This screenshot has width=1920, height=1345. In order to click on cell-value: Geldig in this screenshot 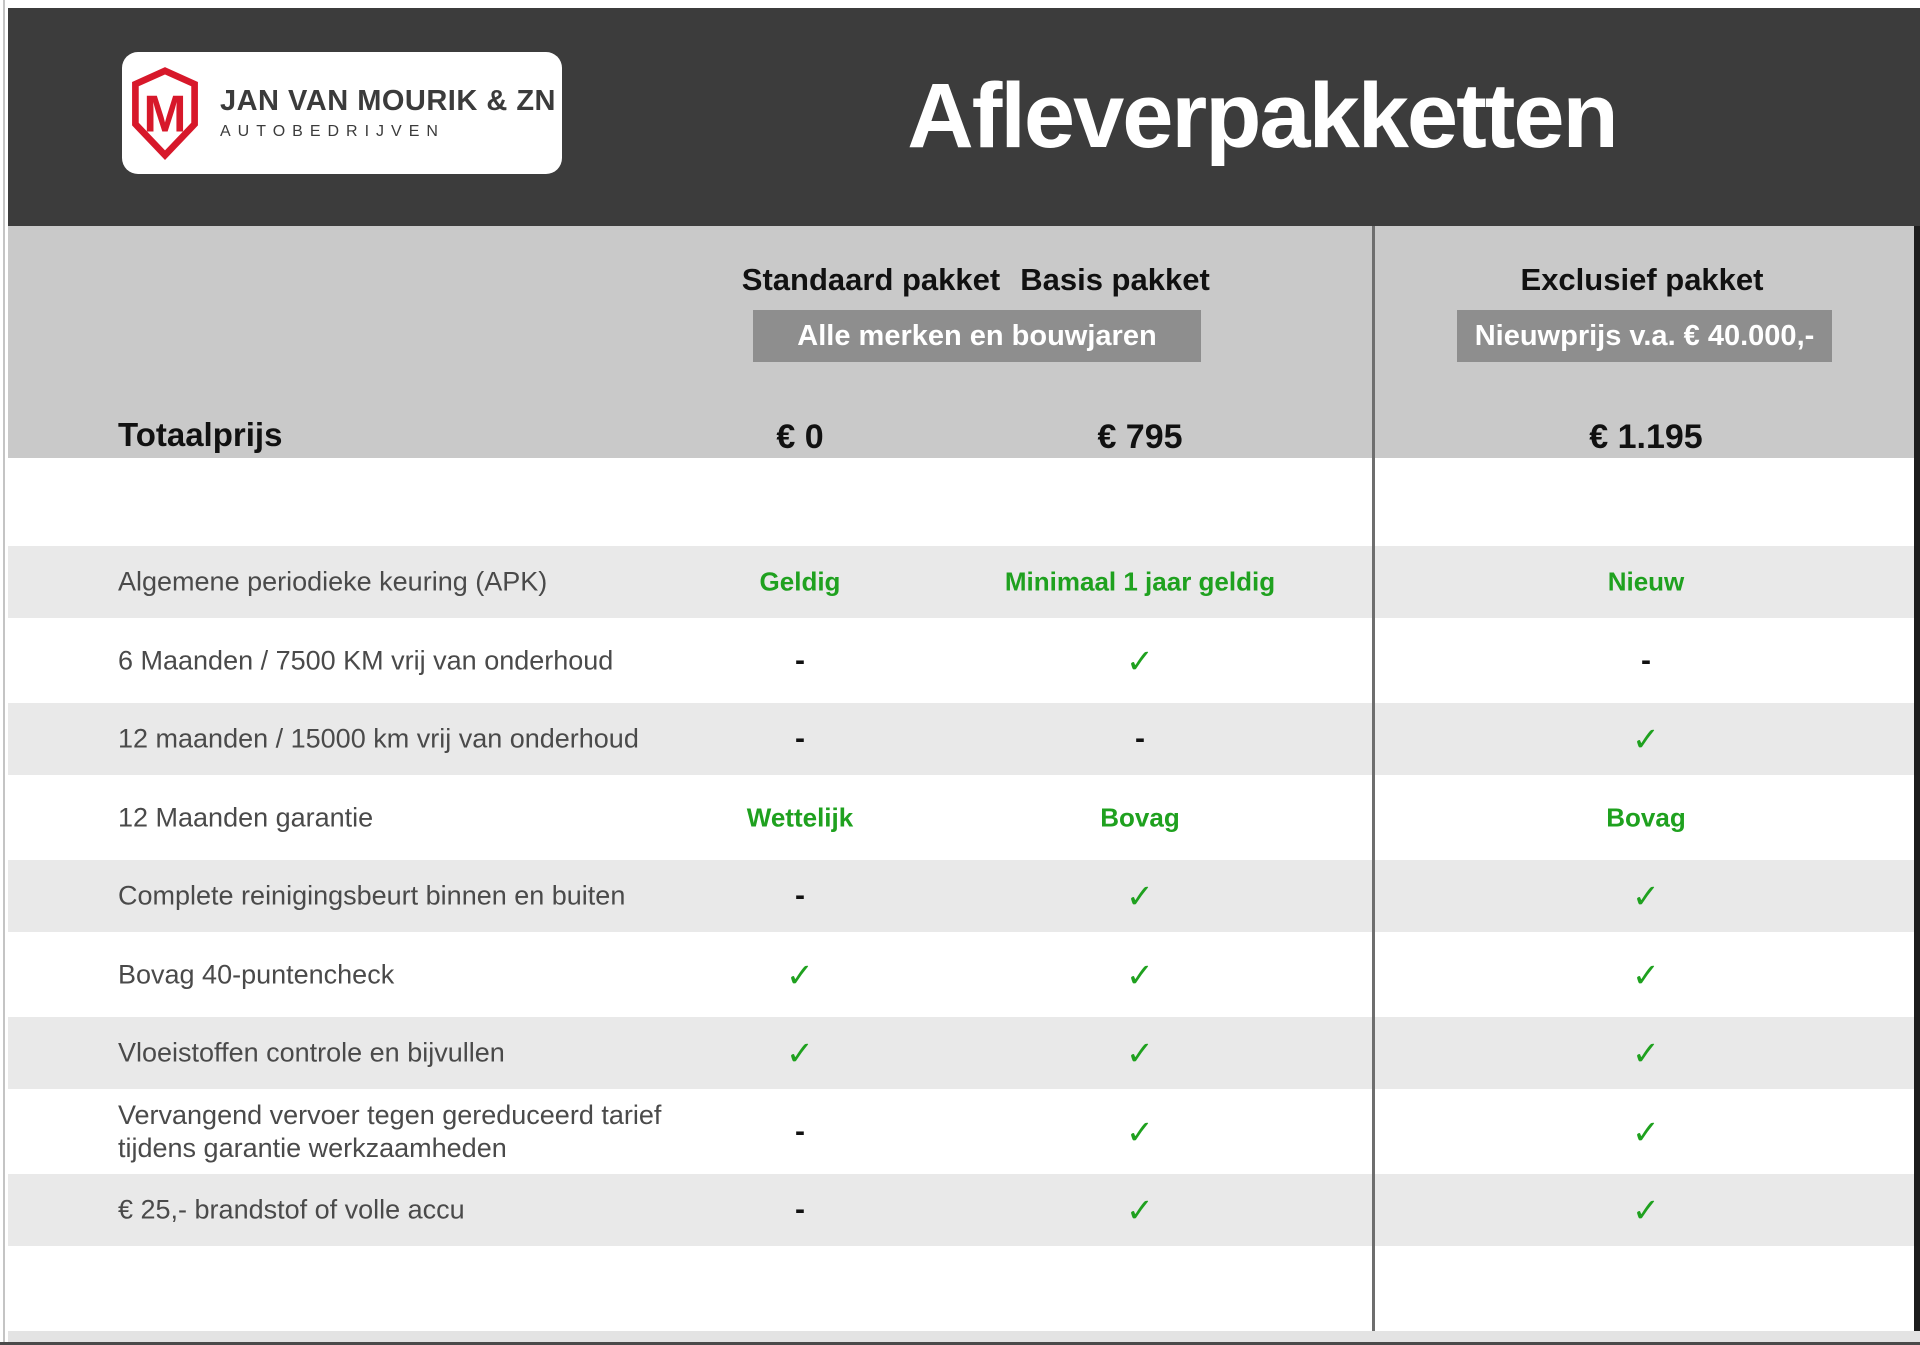, I will do `click(800, 581)`.